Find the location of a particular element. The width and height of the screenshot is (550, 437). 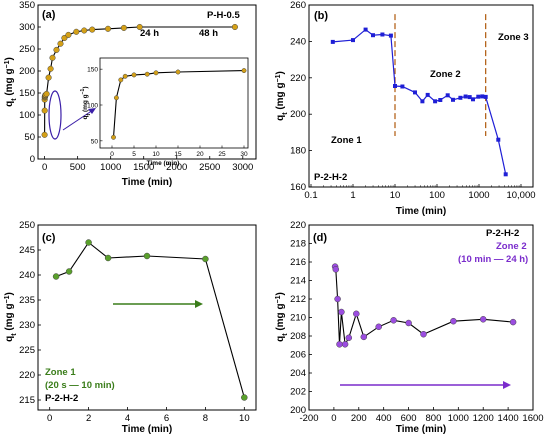

panel-a-x-axis-label: Time (min) is located at coordinates (147, 182).